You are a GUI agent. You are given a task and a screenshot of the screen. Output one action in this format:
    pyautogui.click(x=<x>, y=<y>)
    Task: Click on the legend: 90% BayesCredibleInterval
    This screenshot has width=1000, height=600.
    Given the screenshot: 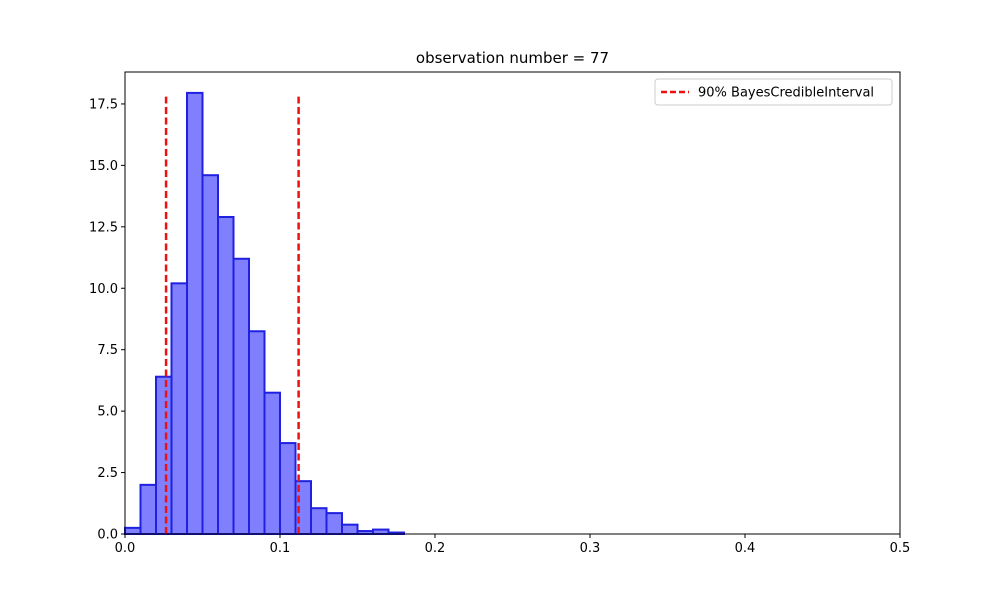 What is the action you would take?
    pyautogui.click(x=773, y=92)
    